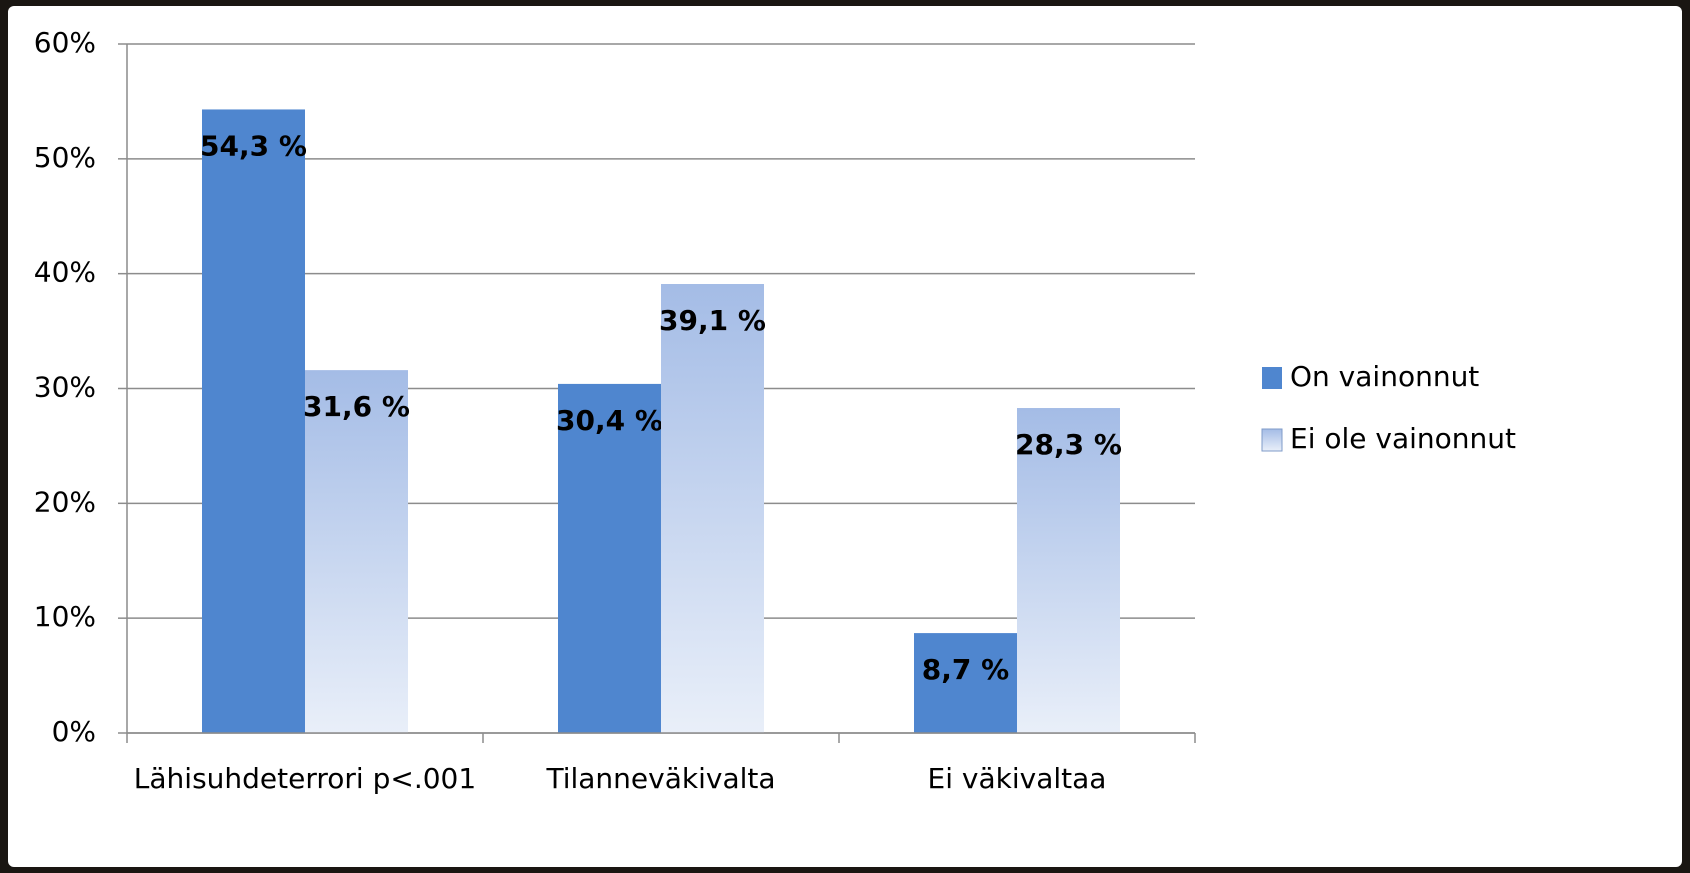 This screenshot has height=873, width=1690. What do you see at coordinates (65, 616) in the screenshot?
I see `y-tick-label: 10%` at bounding box center [65, 616].